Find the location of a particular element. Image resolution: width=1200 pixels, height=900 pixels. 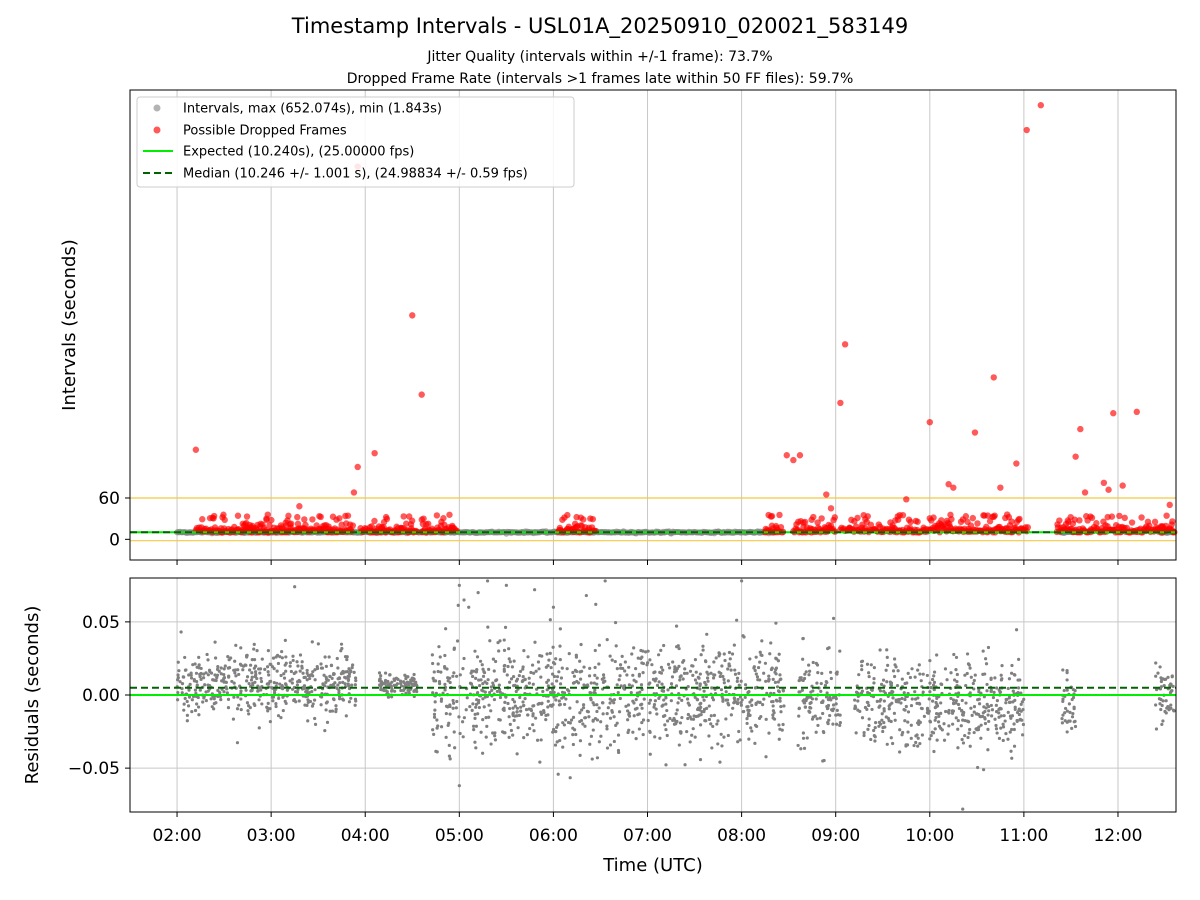

legend-label-0: Intervals, max (652.074s), min (1.843s) is located at coordinates (312, 109).